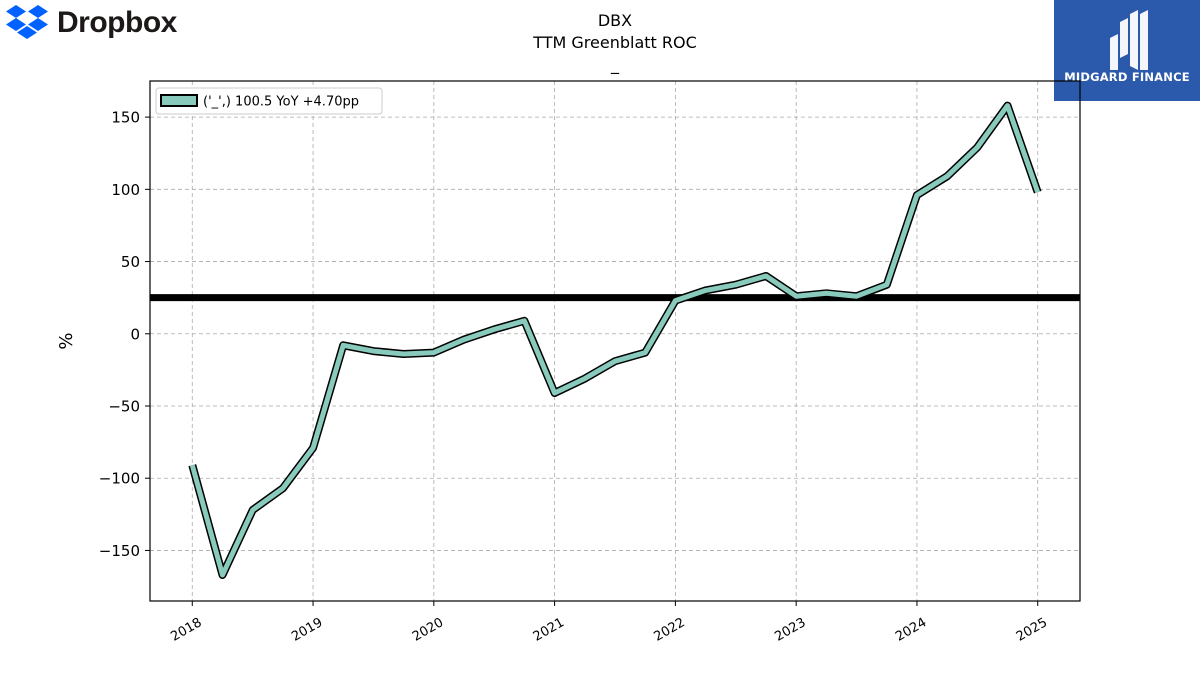 This screenshot has width=1200, height=675. Describe the element at coordinates (130, 262) in the screenshot. I see `y-tick-label: 50` at that location.